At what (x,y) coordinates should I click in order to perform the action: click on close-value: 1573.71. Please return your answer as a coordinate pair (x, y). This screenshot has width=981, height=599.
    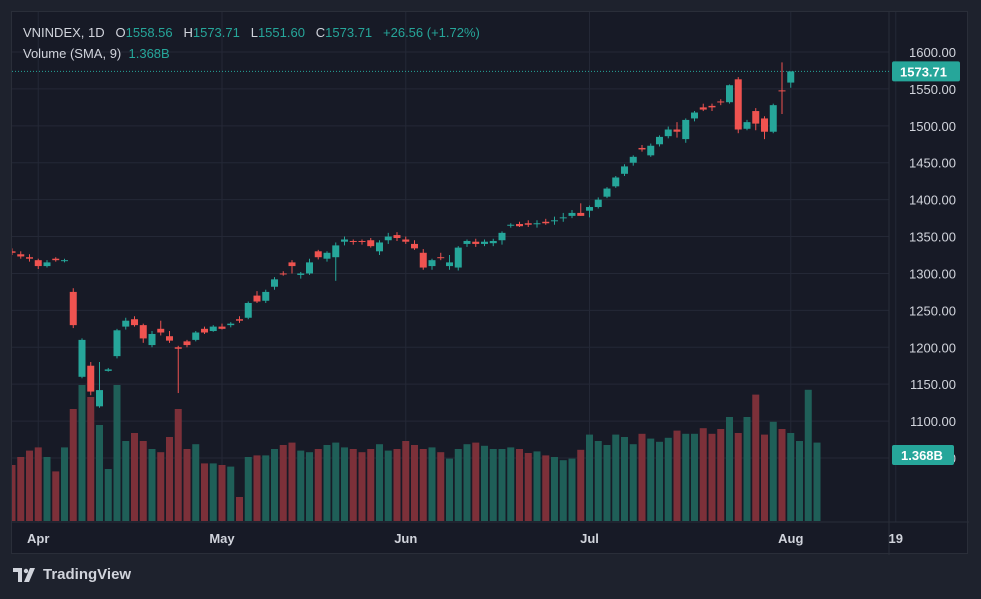
    Looking at the image, I should click on (349, 32).